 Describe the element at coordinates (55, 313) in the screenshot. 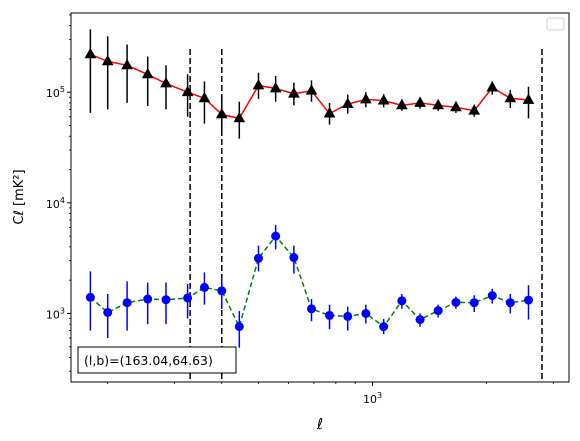

I see `y-tick-label: 10³` at that location.